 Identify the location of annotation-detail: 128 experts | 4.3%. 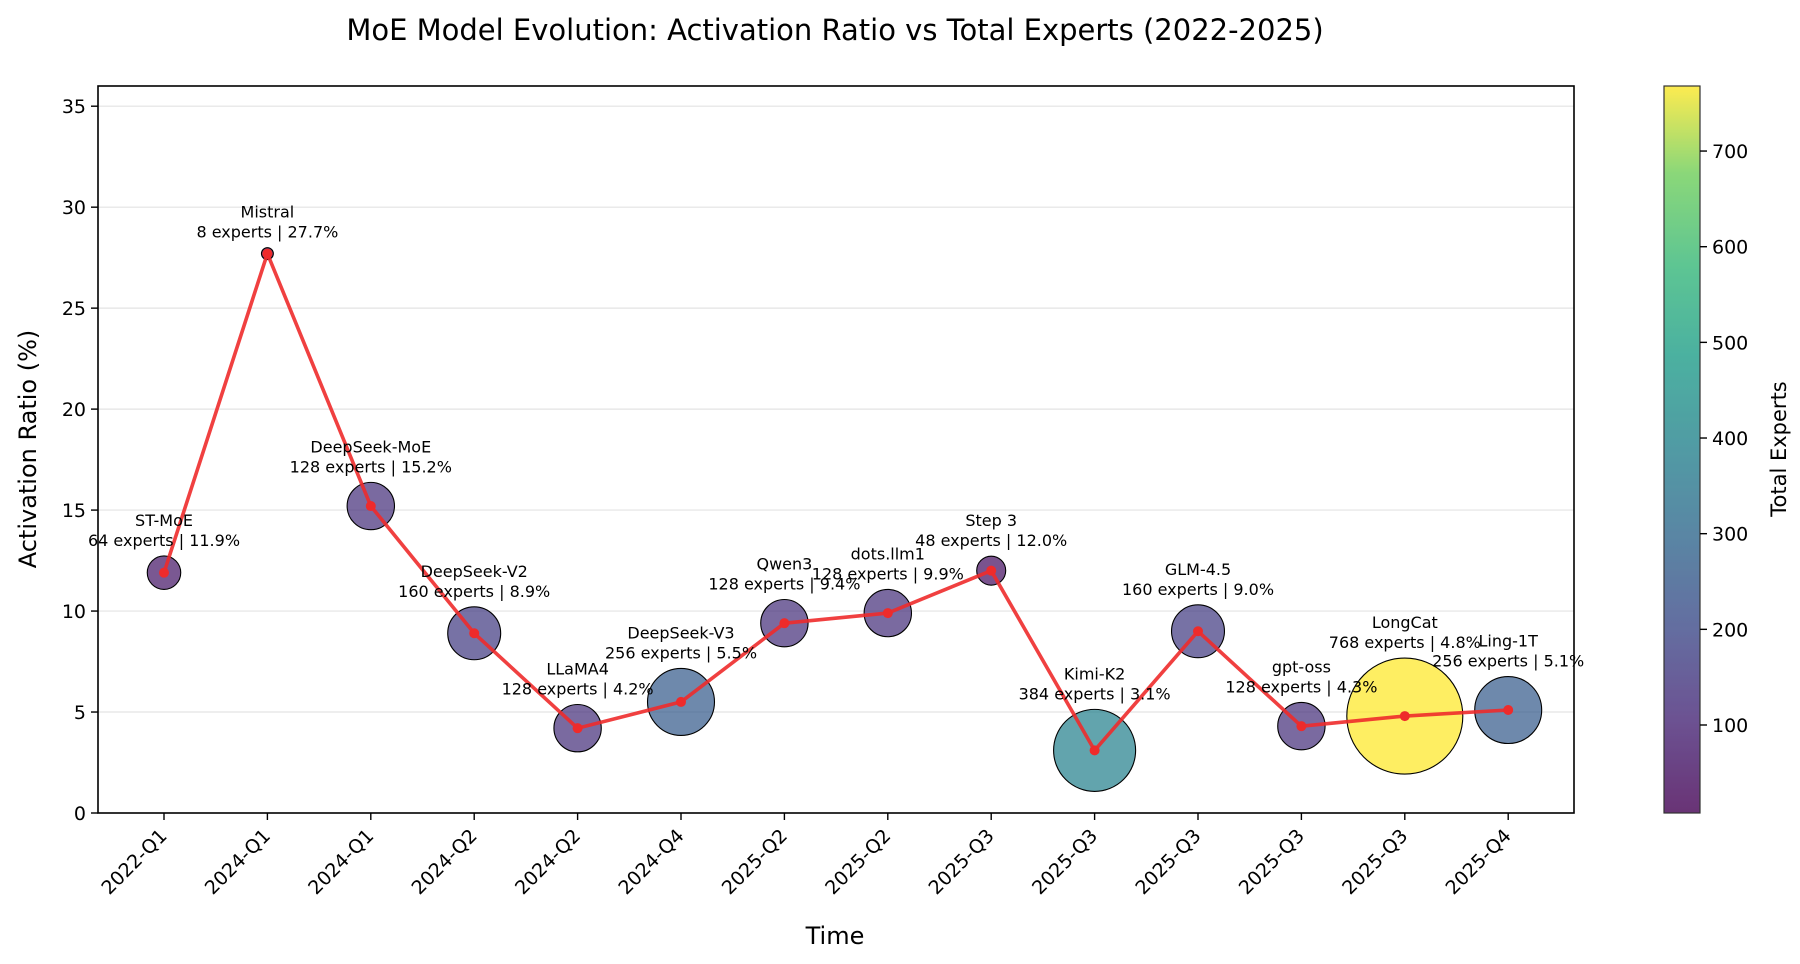
(1301, 686).